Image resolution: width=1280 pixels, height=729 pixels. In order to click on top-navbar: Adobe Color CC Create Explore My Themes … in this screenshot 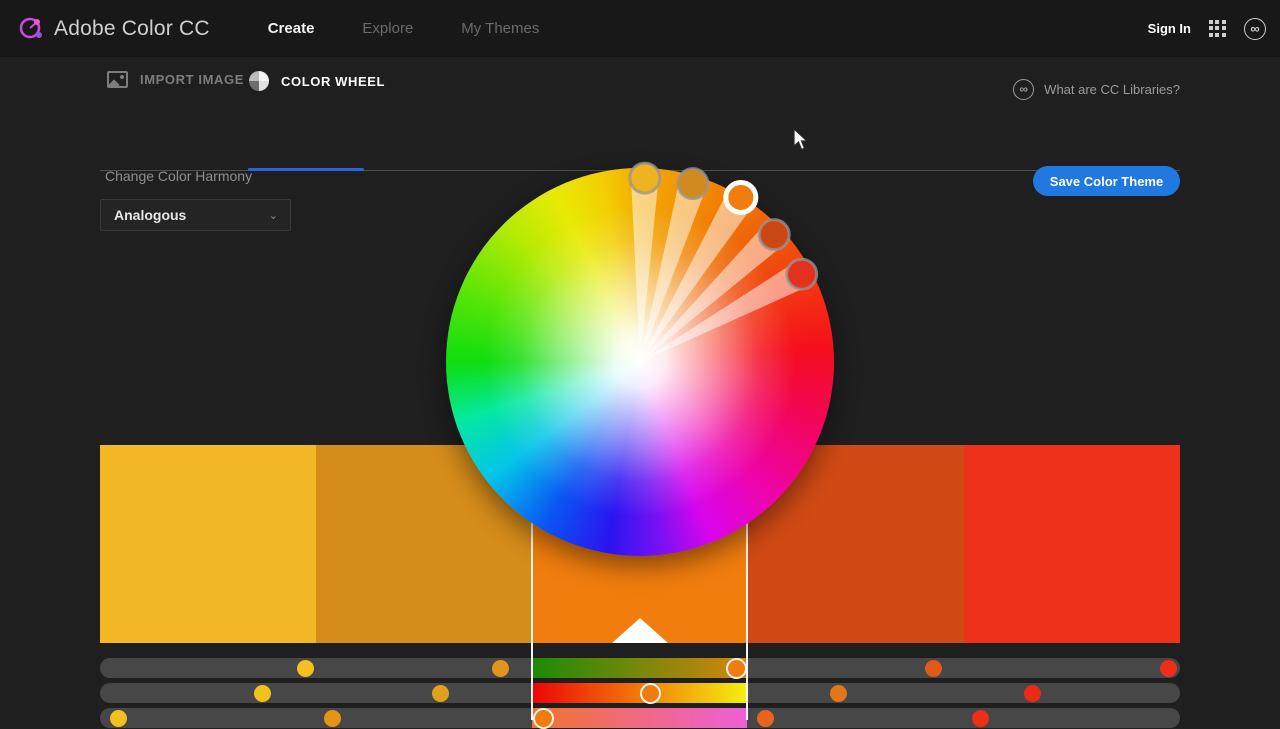, I will do `click(640, 28)`.